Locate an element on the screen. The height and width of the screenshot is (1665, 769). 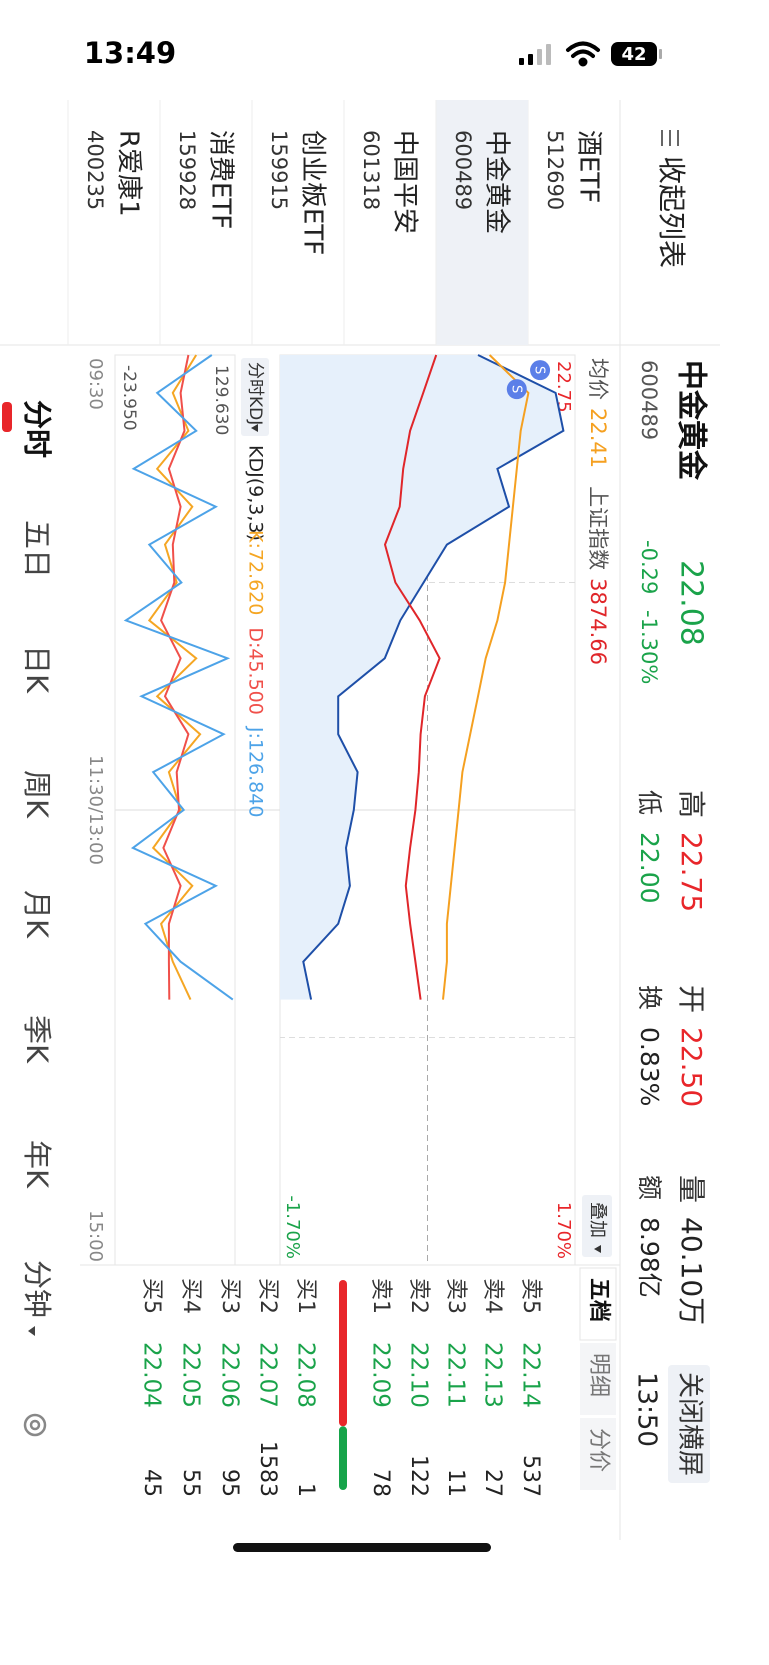
orderbook-price: 22.06 is located at coordinates (230, 1375).